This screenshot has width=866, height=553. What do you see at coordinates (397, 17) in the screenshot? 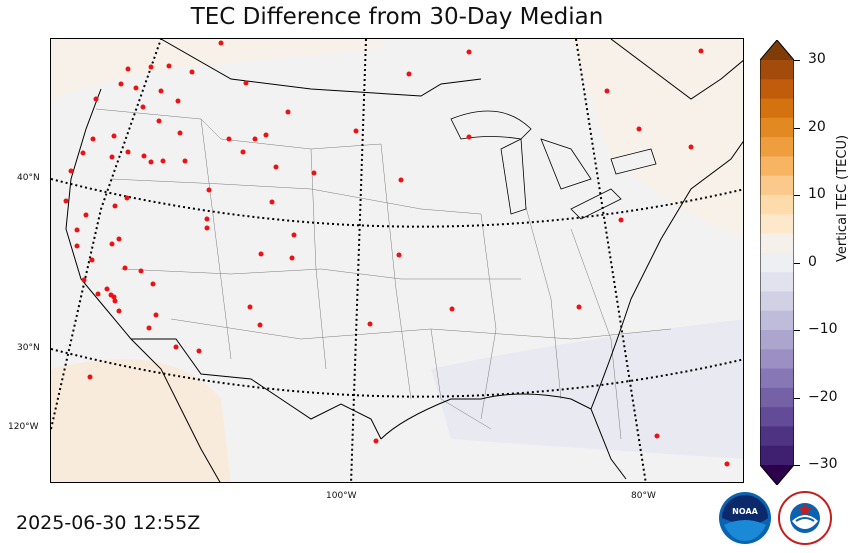
I see `chart-title: TEC Difference from 30-Day Median` at bounding box center [397, 17].